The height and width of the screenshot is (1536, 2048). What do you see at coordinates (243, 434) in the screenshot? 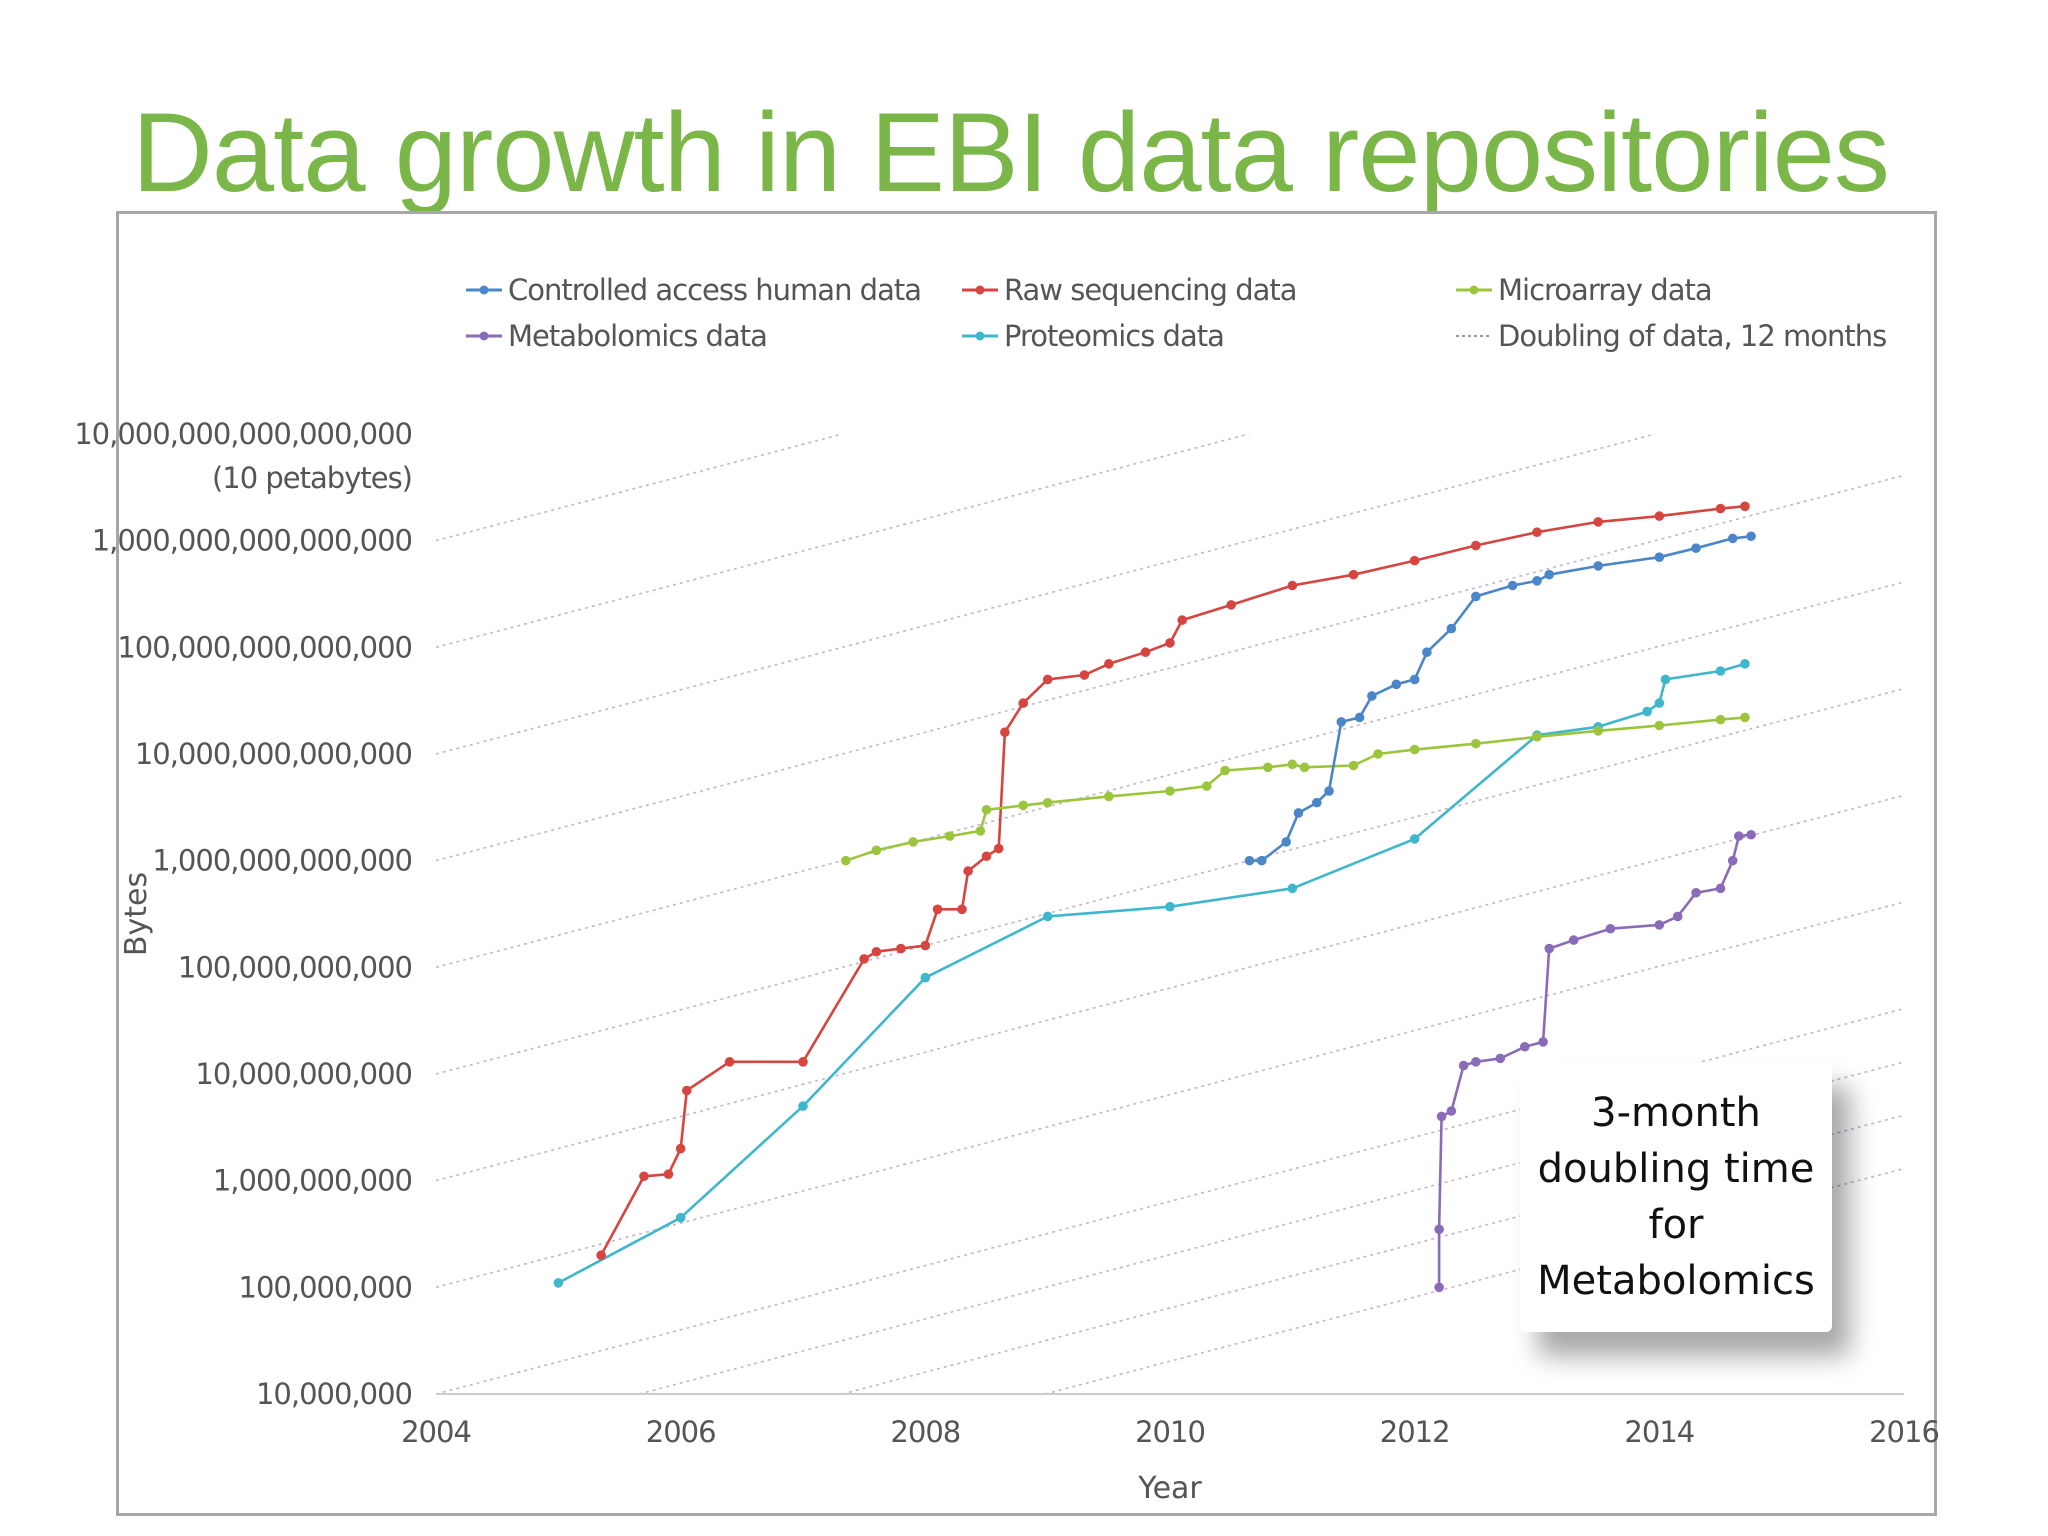
I see `y-tick-label: 10,000,000,000,000,000` at bounding box center [243, 434].